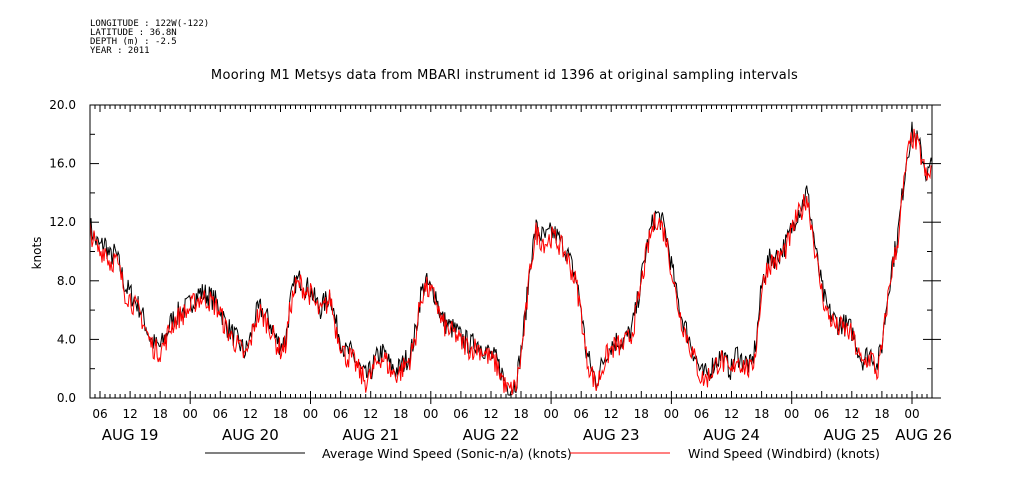 The width and height of the screenshot is (1009, 504). Describe the element at coordinates (37, 253) in the screenshot. I see `y-axis-label: knots` at that location.